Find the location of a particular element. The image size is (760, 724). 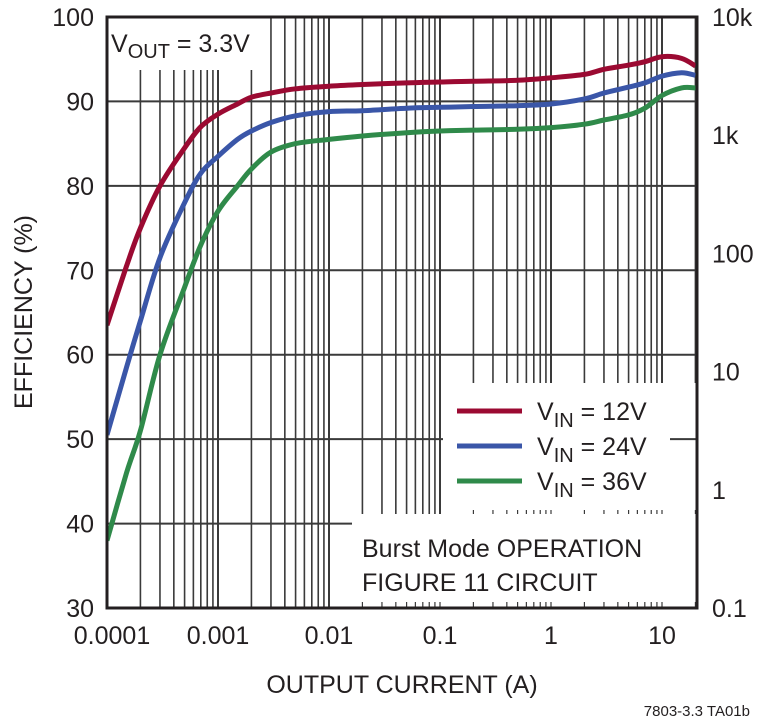

legend-label-2: VIN = 24V is located at coordinates (592, 450).